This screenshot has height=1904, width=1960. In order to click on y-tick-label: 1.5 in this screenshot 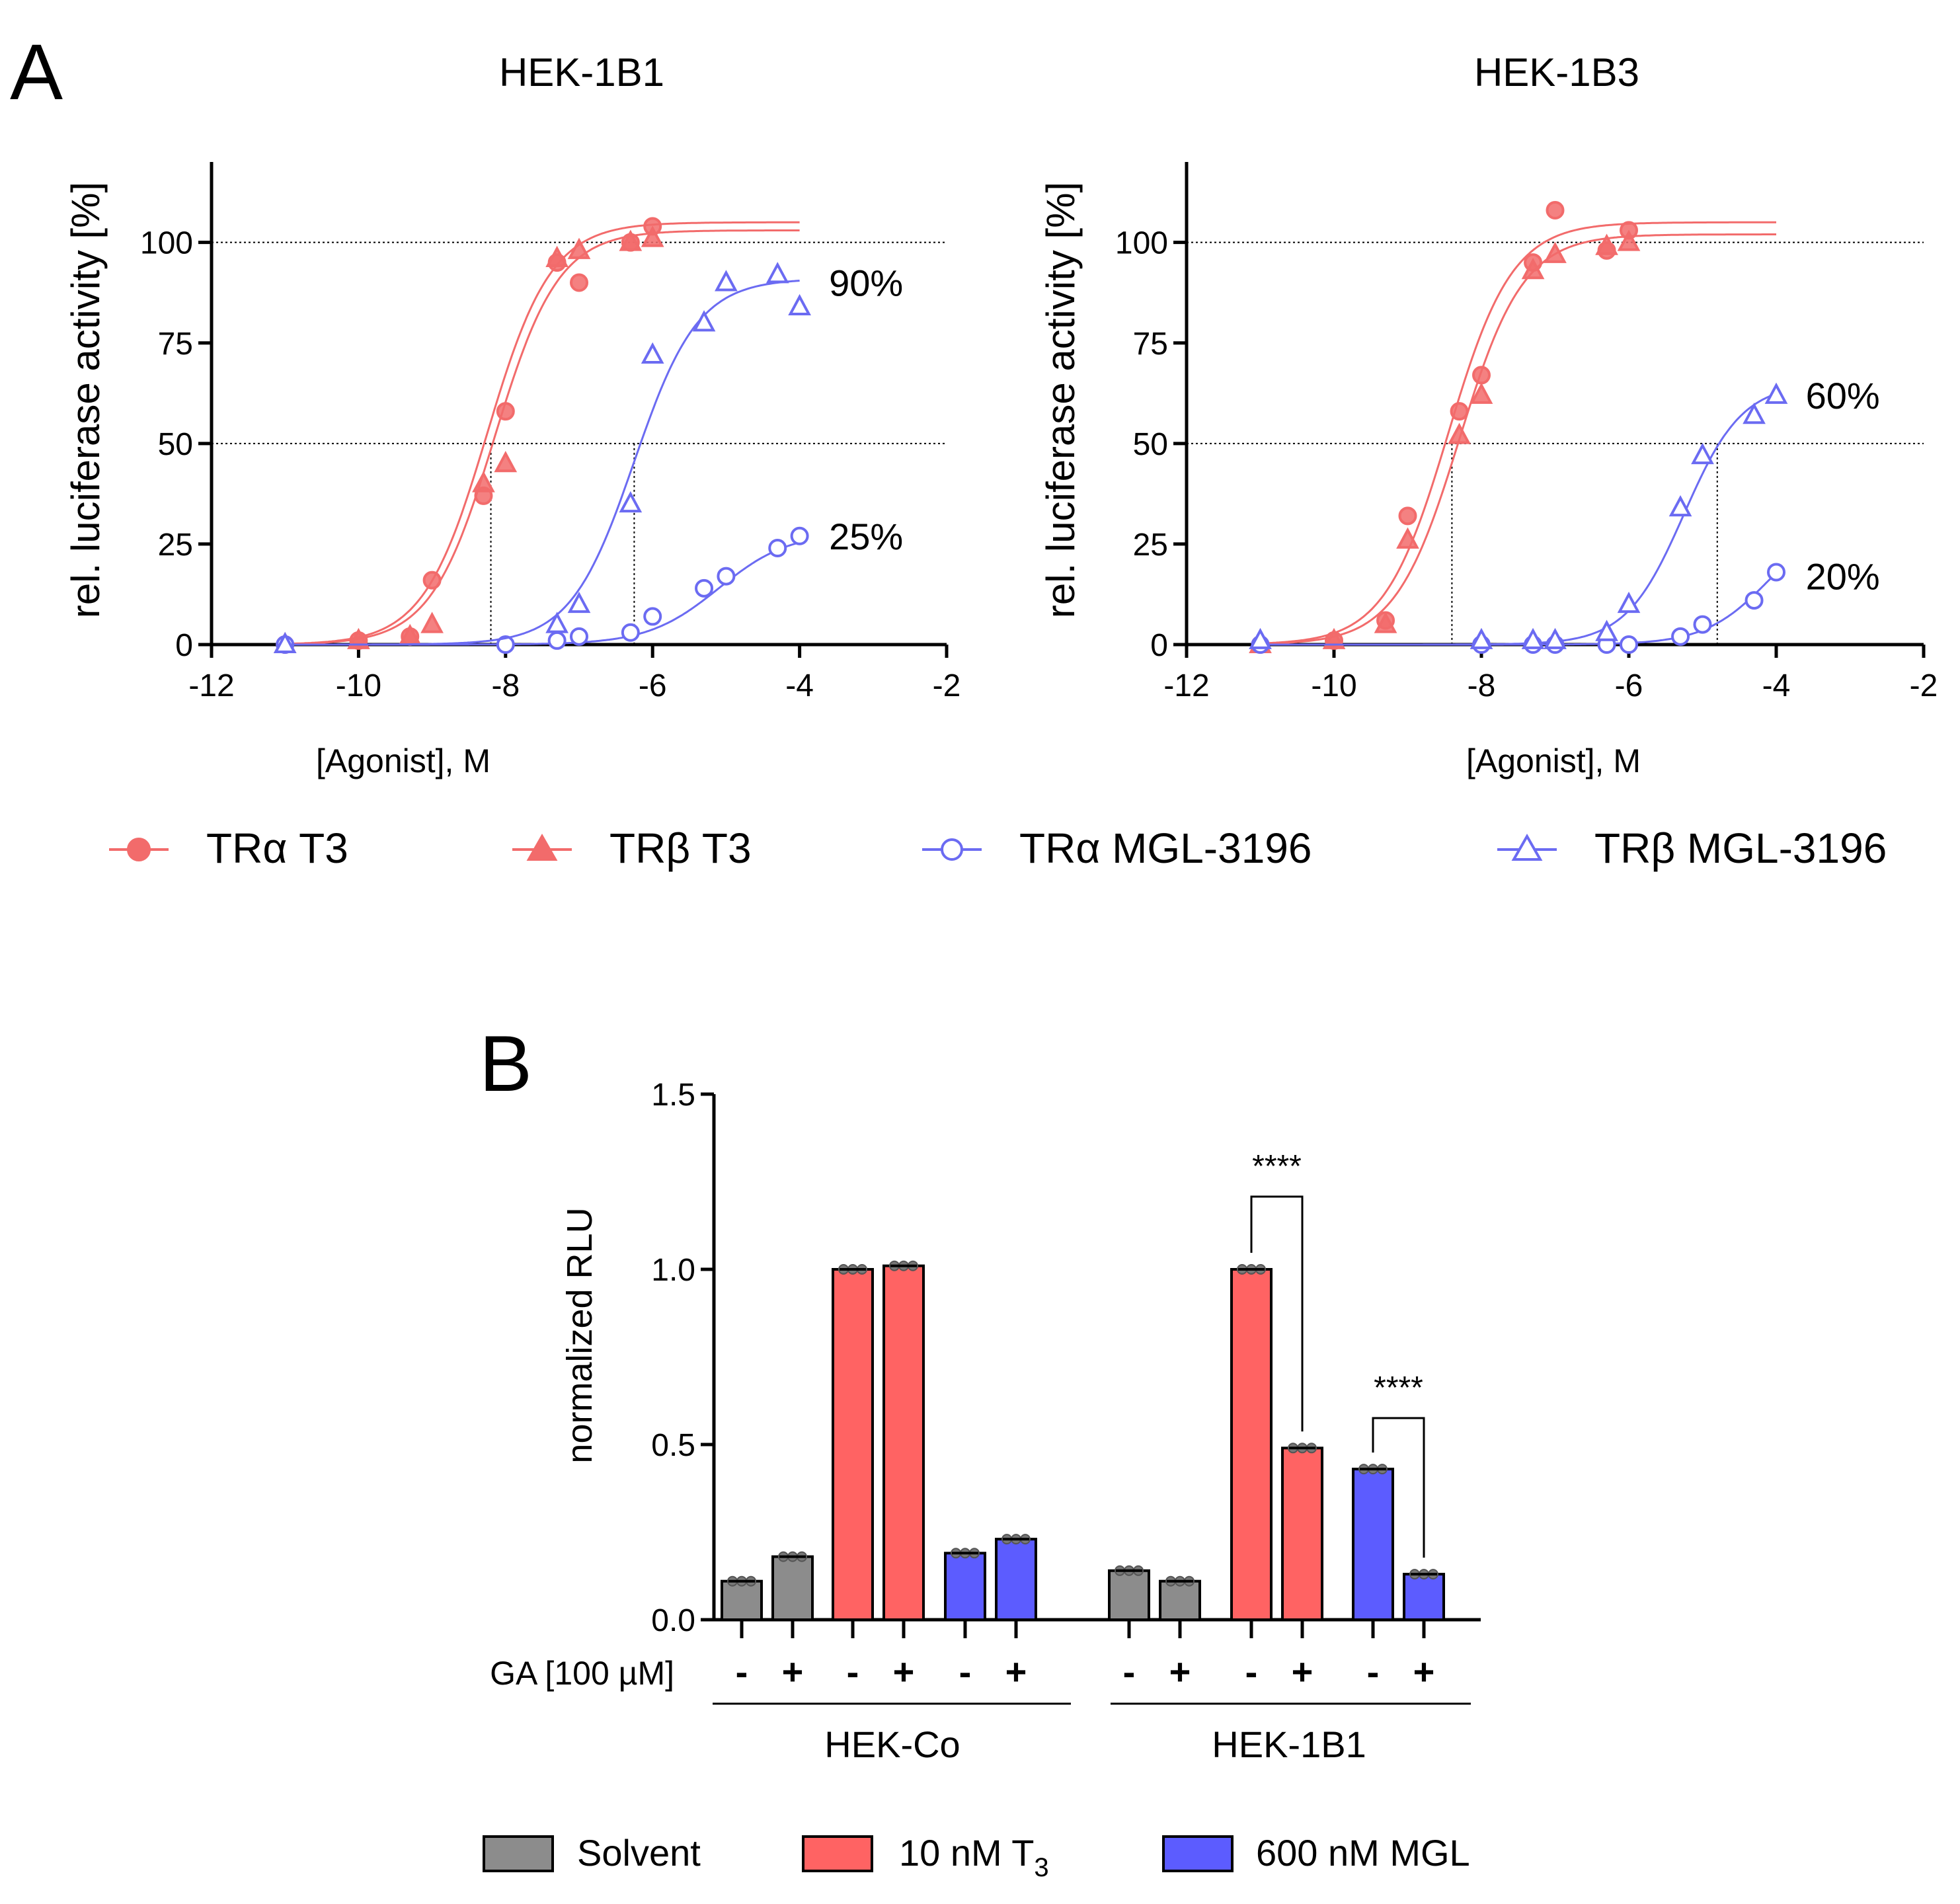, I will do `click(673, 1095)`.